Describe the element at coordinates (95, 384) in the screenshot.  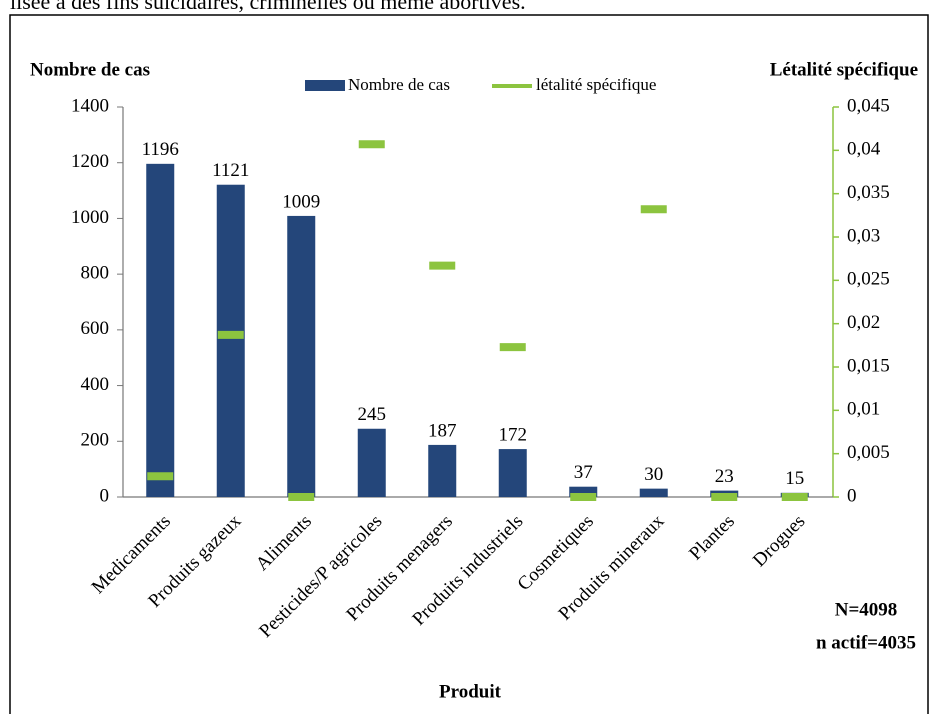
I see `y-tick-label: 400` at that location.